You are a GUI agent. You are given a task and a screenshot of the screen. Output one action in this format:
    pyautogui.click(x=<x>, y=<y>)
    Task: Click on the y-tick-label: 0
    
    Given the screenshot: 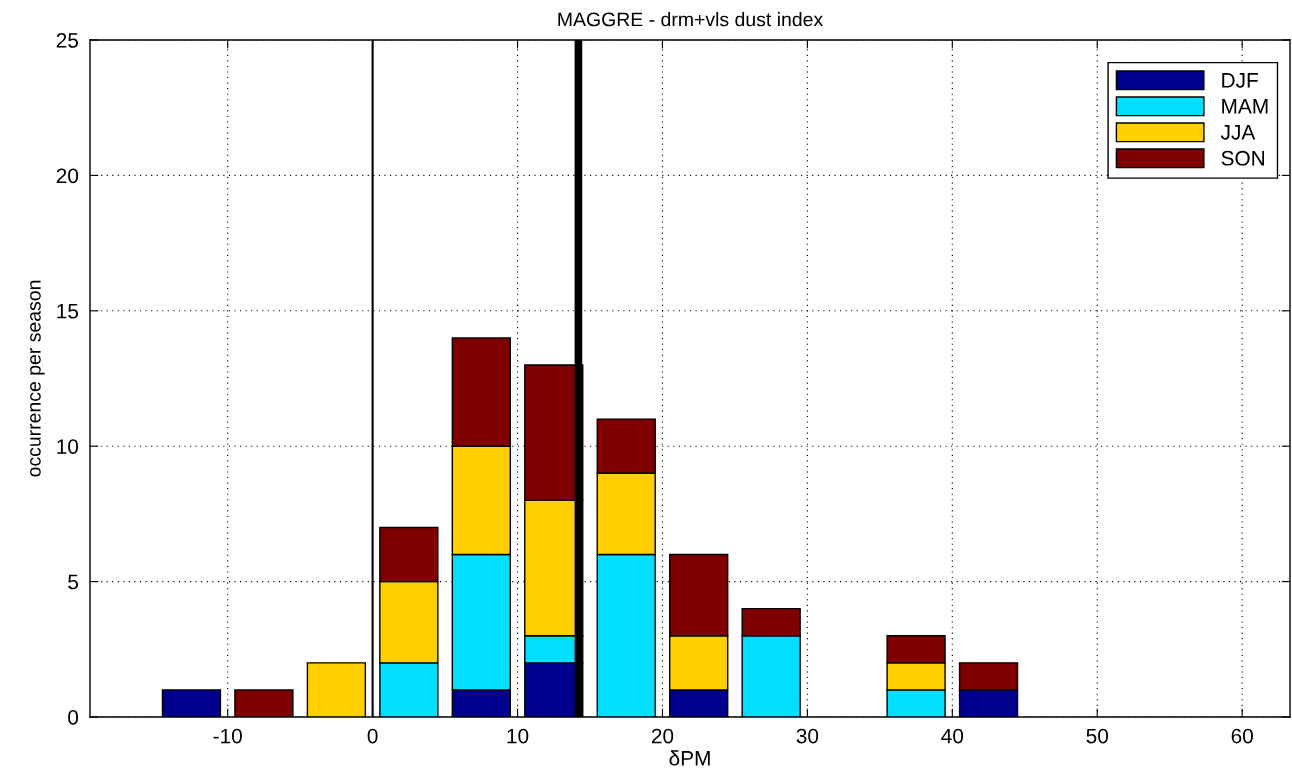 What is the action you would take?
    pyautogui.click(x=73, y=717)
    